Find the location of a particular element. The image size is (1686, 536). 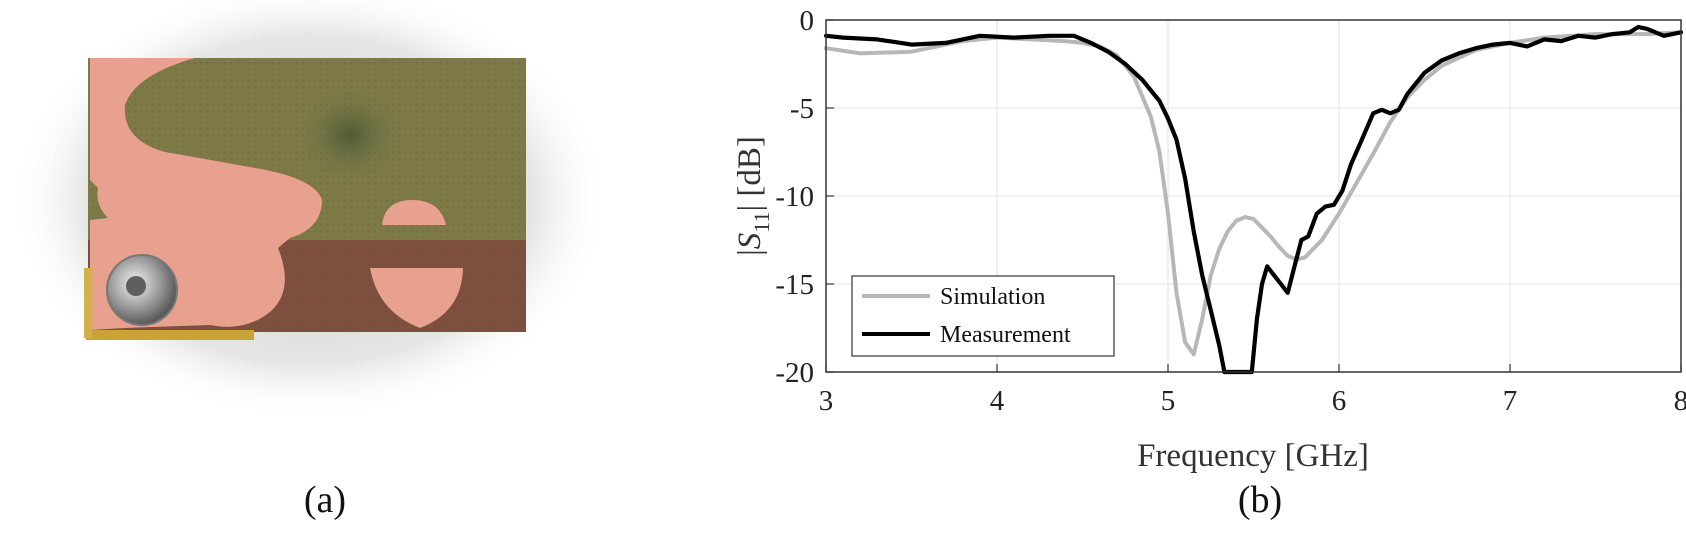

legend-label-measurement: Measurement is located at coordinates (1005, 335).